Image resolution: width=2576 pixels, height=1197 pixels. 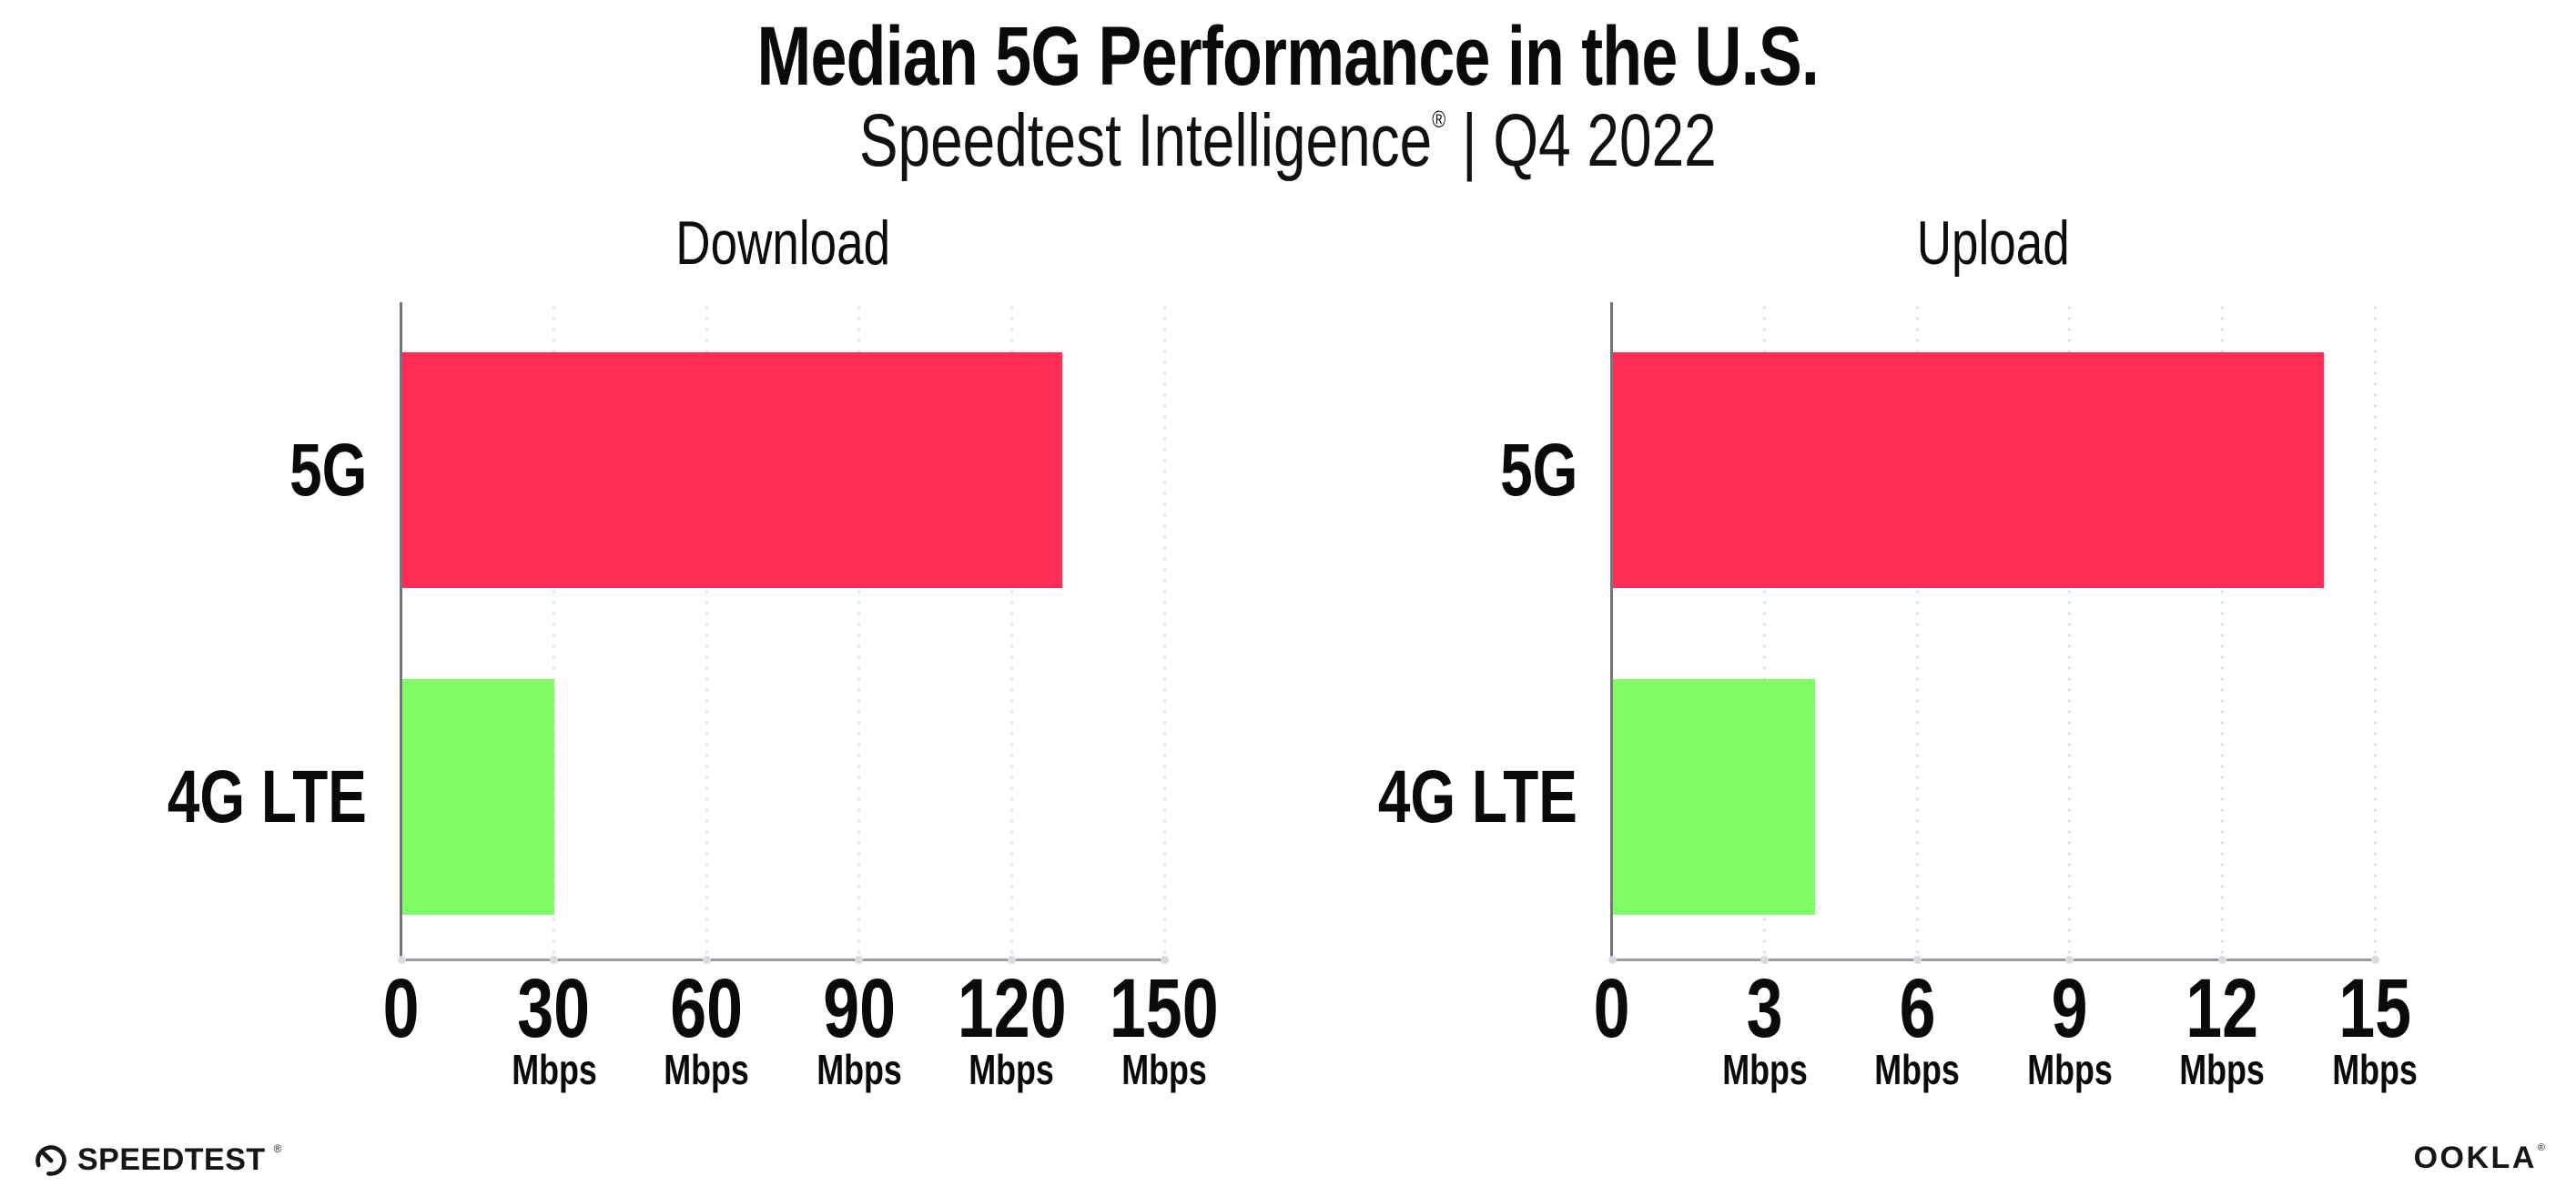 I want to click on x-tick-unit-60: Mbps, so click(x=706, y=1069).